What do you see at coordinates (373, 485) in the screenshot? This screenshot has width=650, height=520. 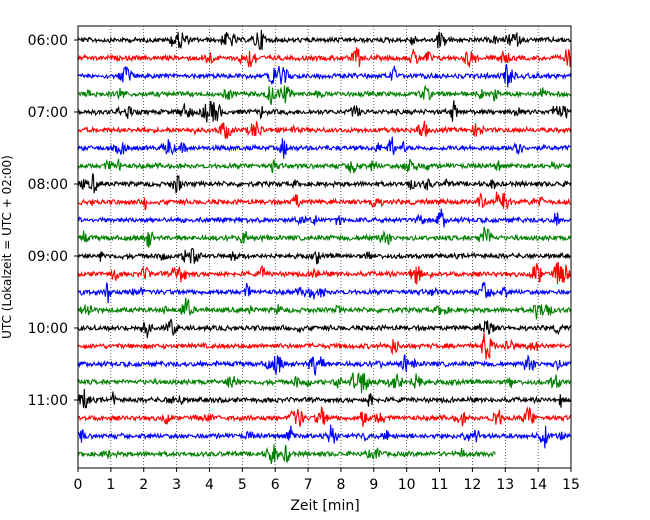 I see `x-tick-label: 9` at bounding box center [373, 485].